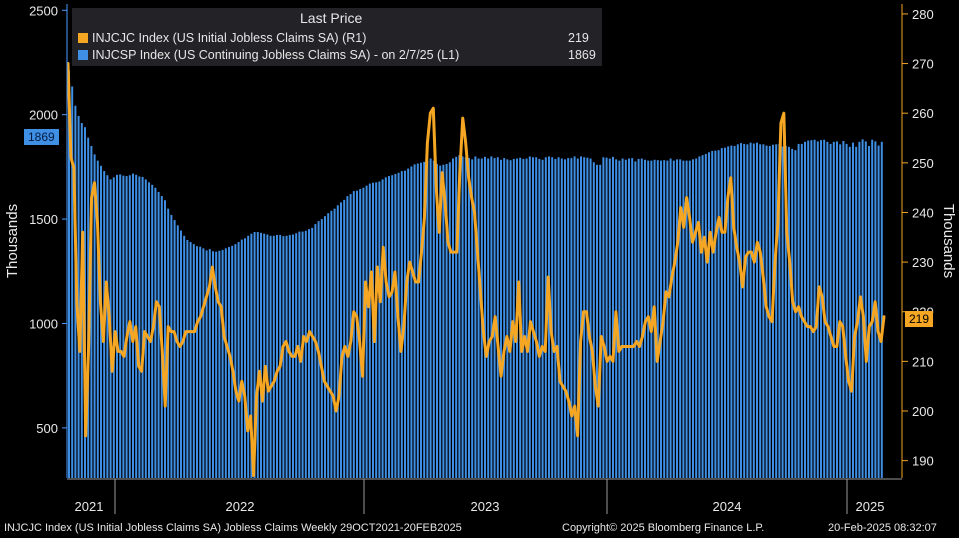 This screenshot has width=959, height=538. Describe the element at coordinates (923, 361) in the screenshot. I see `right-axis-tick-label: 210` at that location.